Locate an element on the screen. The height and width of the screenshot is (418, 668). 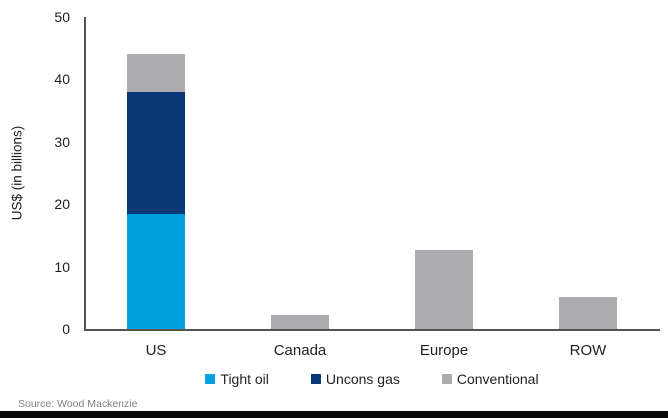
legend-label: Conventional is located at coordinates (497, 379).